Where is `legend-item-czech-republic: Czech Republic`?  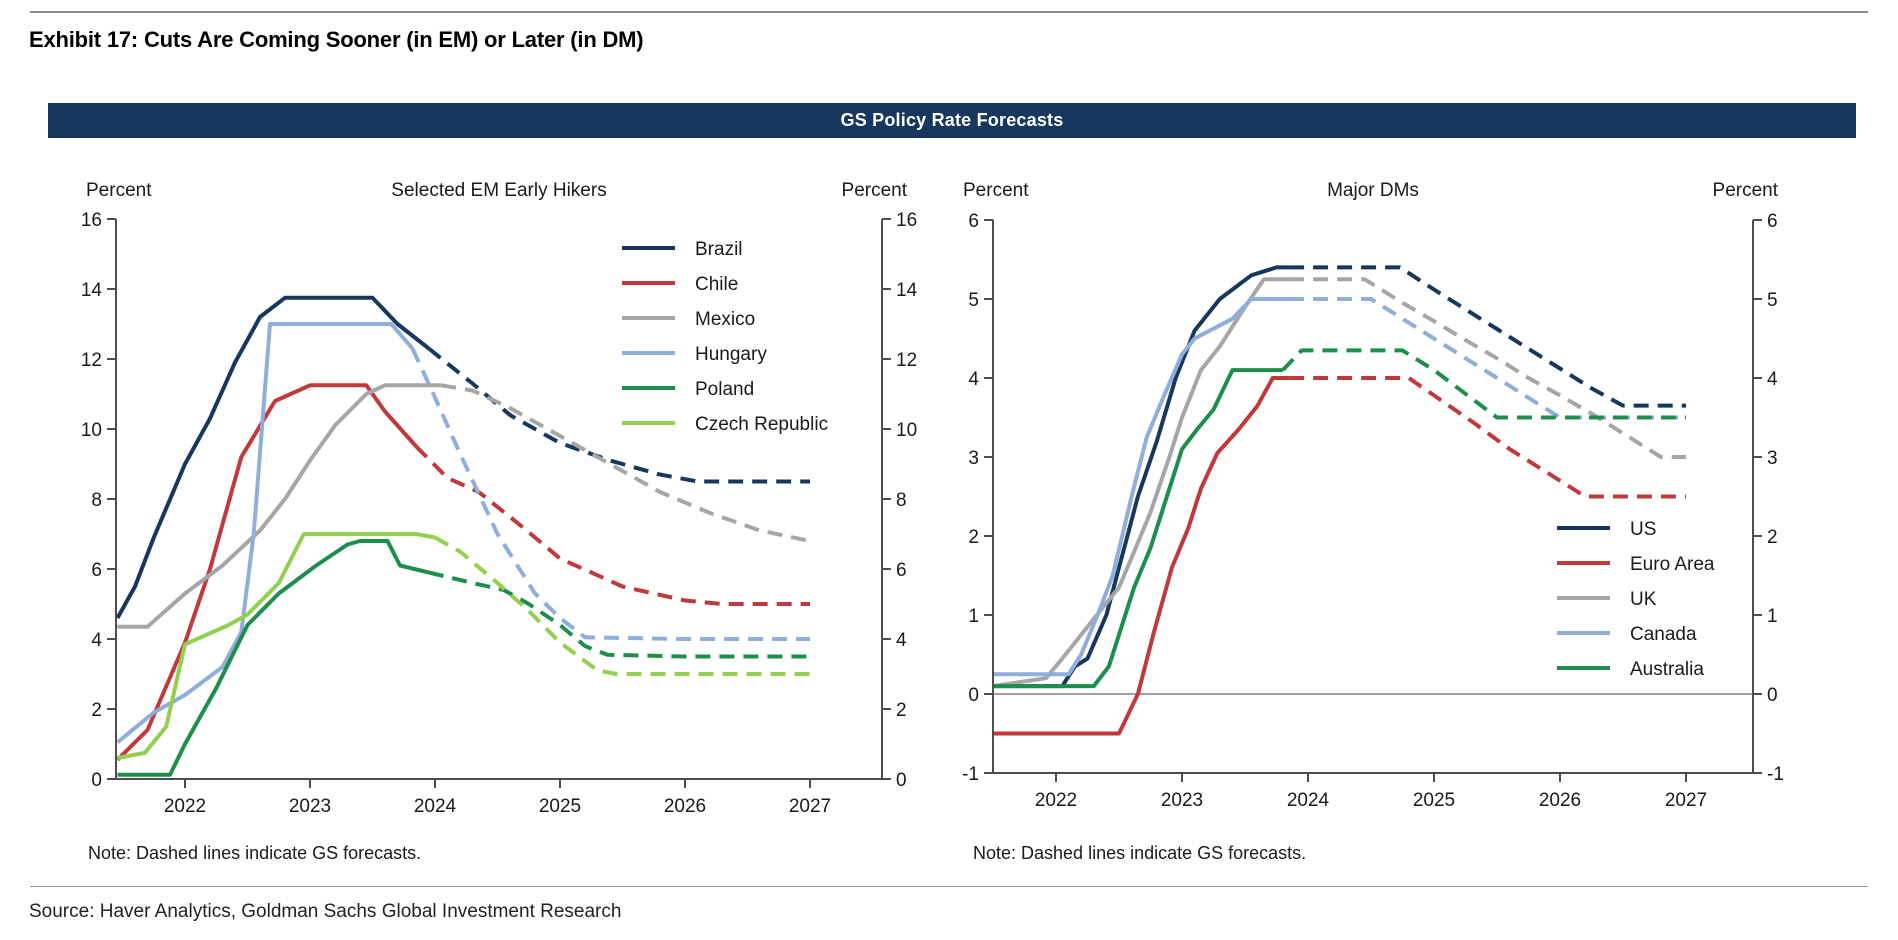 legend-item-czech-republic: Czech Republic is located at coordinates (725, 424).